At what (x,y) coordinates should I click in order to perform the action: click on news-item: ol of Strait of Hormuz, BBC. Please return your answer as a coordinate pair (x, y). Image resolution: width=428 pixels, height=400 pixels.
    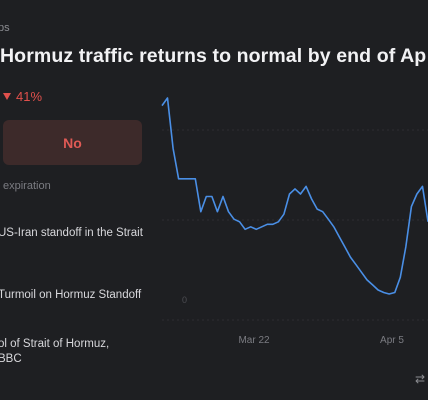
    Looking at the image, I should click on (54, 352).